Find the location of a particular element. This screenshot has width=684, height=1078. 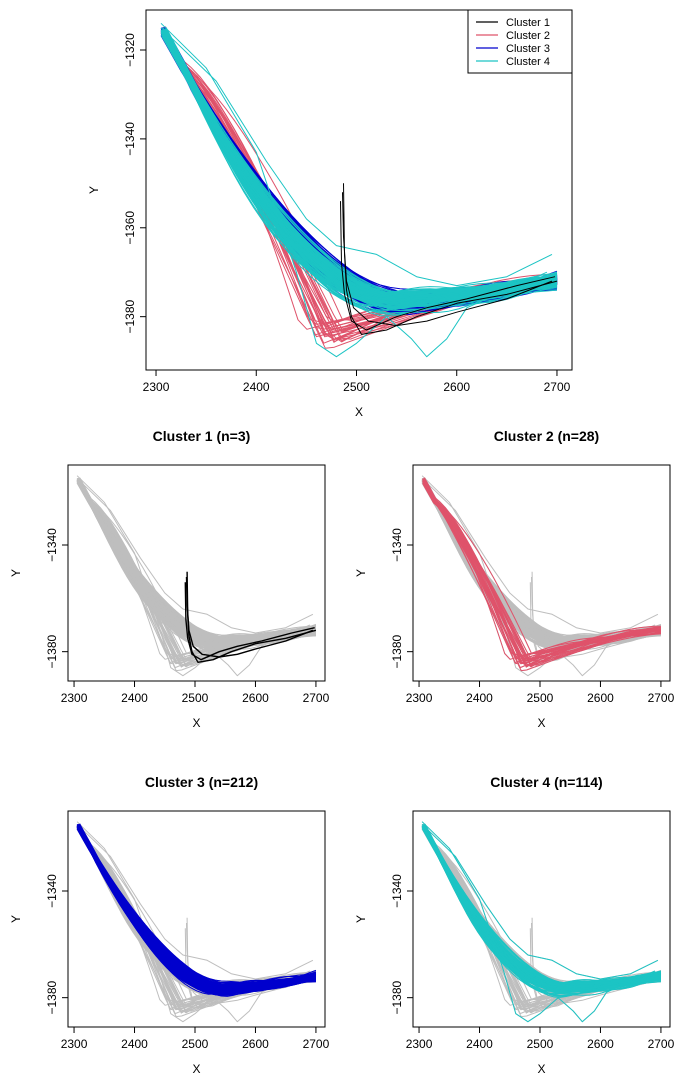

highlight-lines is located at coordinates (196, 910).